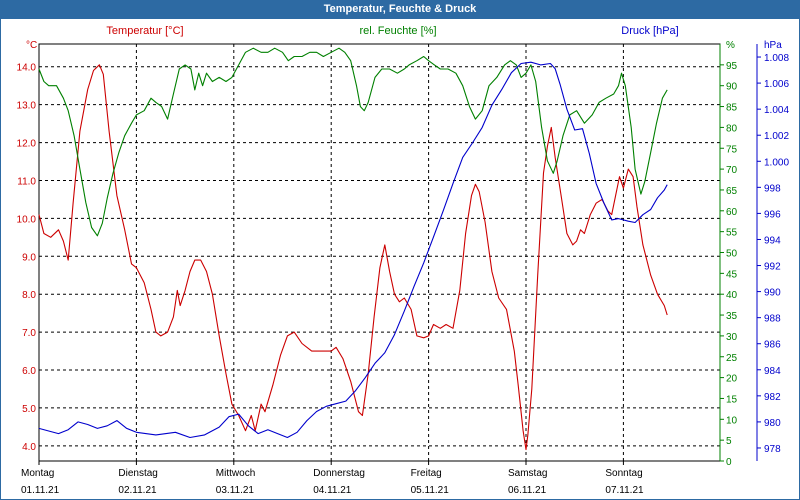  I want to click on temperature-tick-label: 10.0, so click(27, 219).